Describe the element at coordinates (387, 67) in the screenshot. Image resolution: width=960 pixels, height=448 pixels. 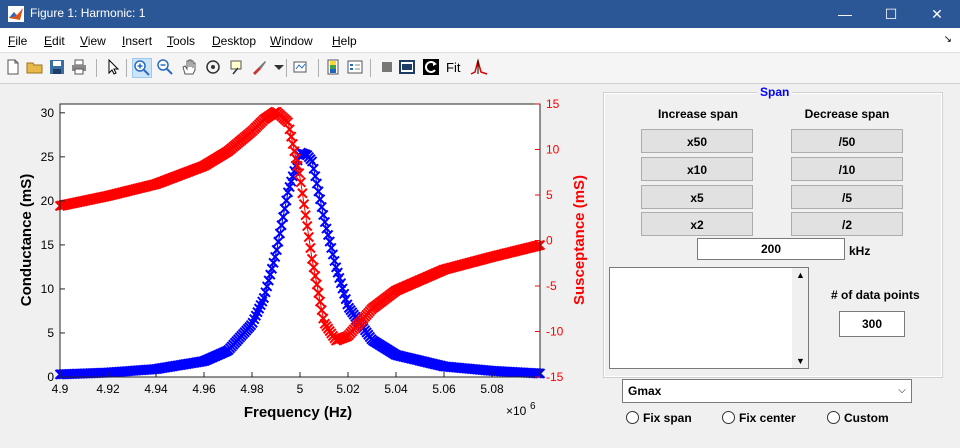
I see `hide-plot-tools-icon` at that location.